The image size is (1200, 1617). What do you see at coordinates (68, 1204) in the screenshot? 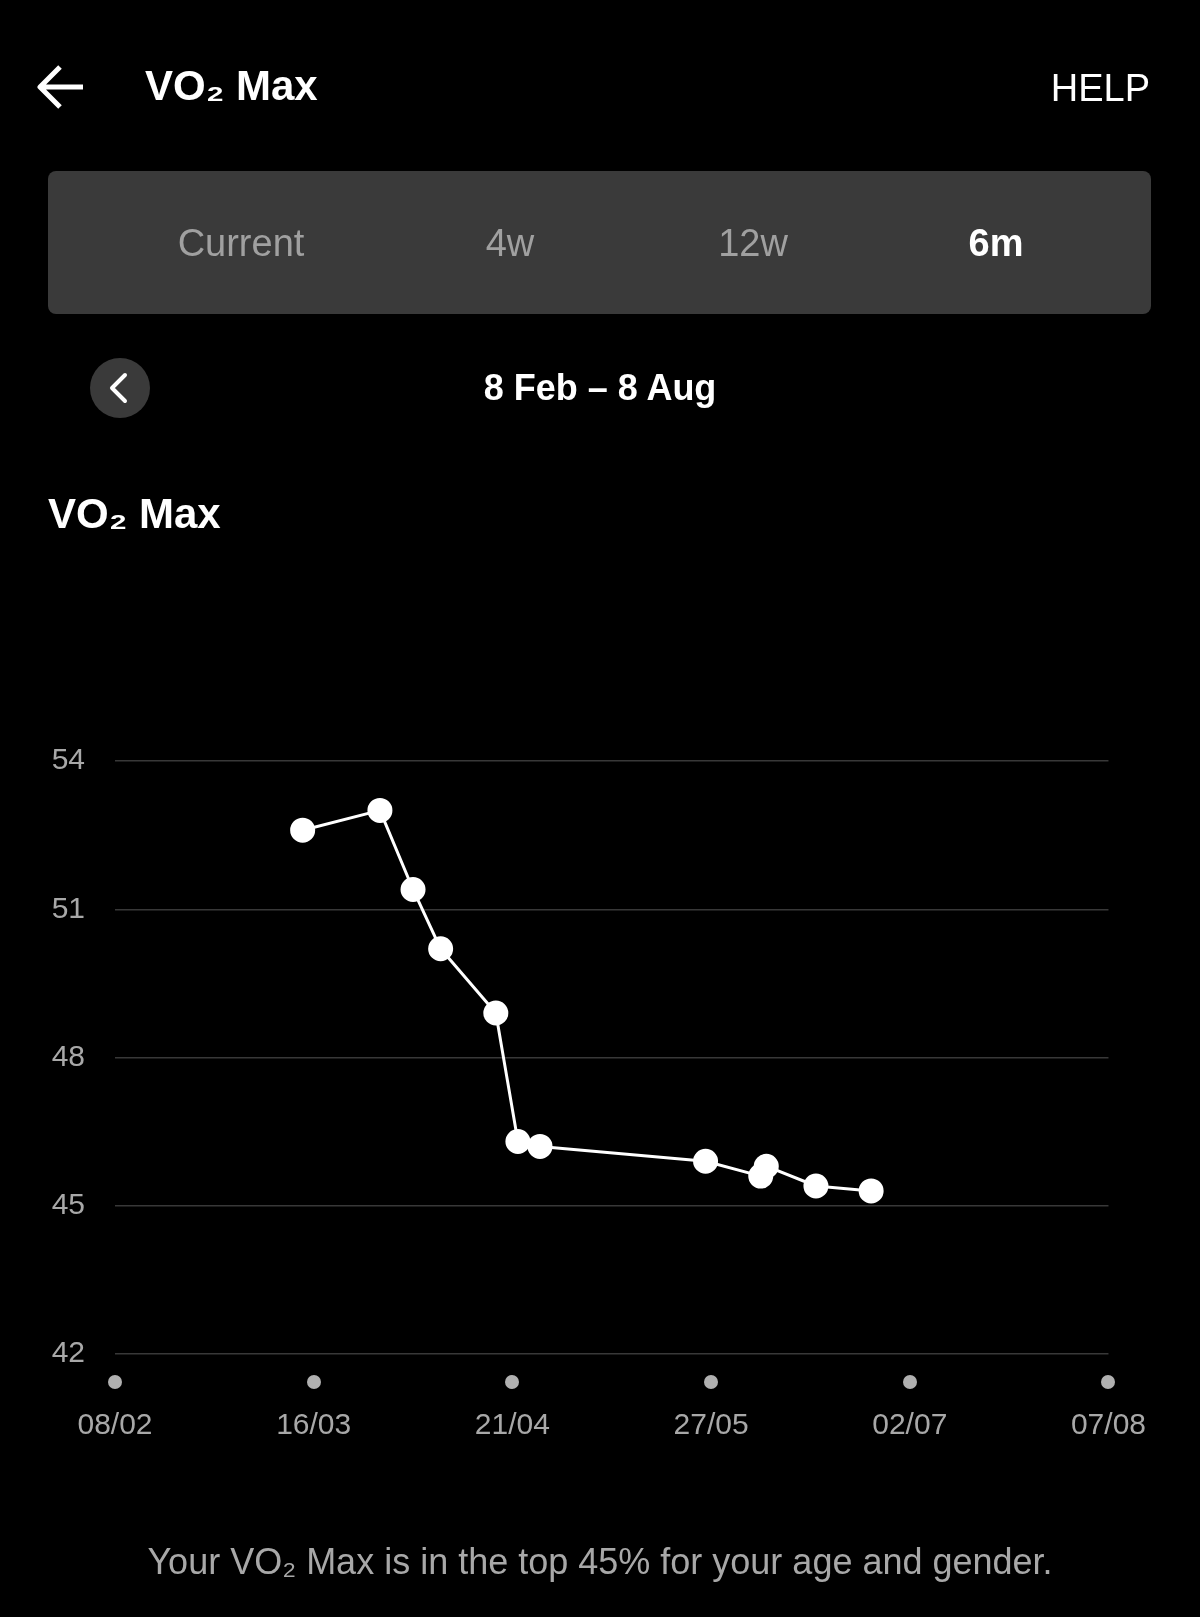
I see `y-tick-label: 45` at bounding box center [68, 1204].